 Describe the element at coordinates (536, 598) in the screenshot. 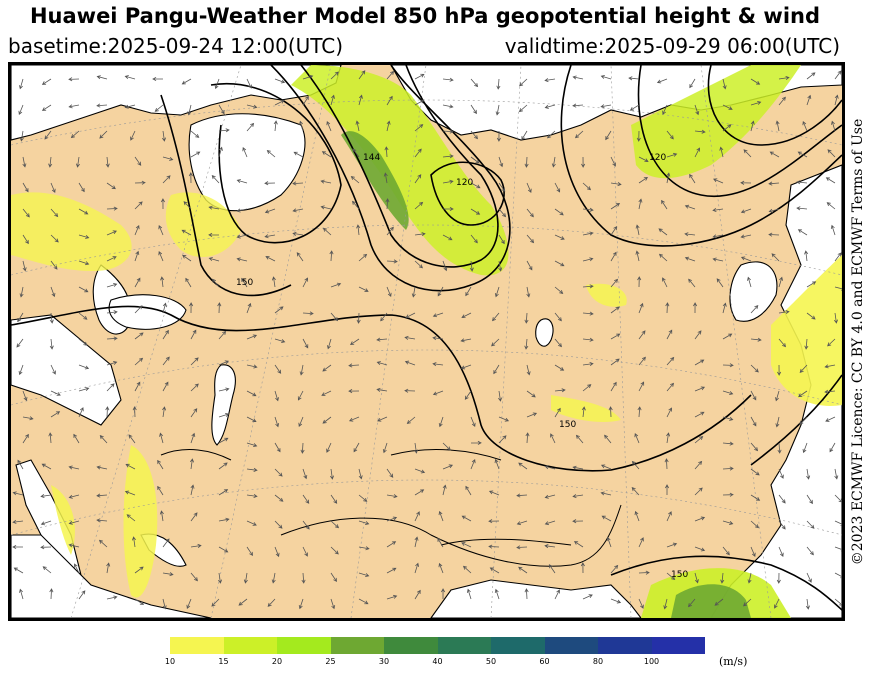

I see `bay-of-bengal` at that location.